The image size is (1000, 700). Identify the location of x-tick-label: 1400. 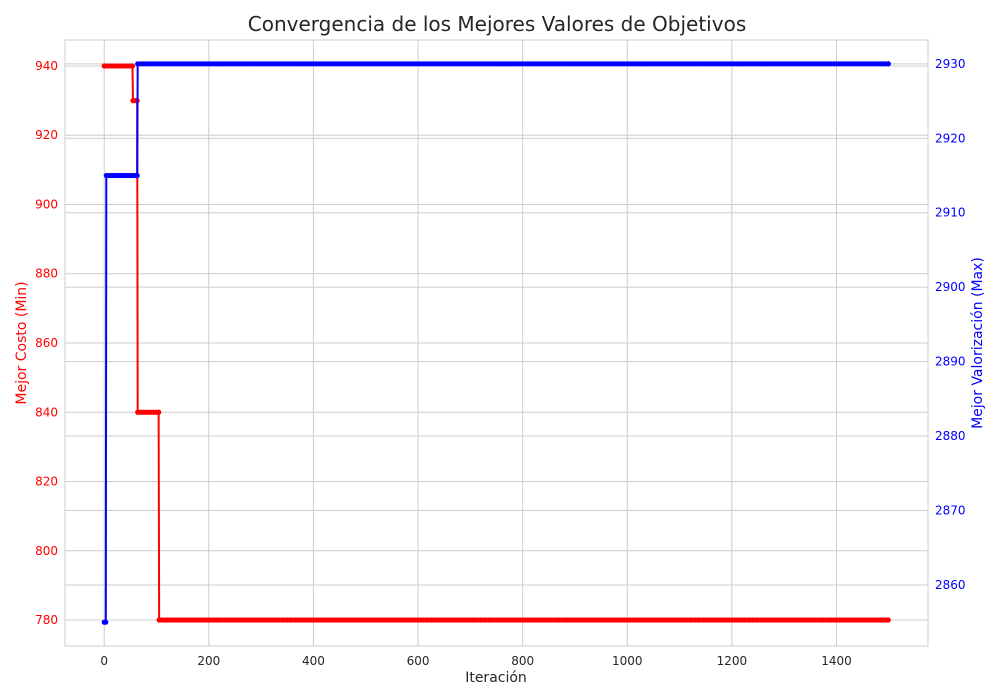
(836, 661).